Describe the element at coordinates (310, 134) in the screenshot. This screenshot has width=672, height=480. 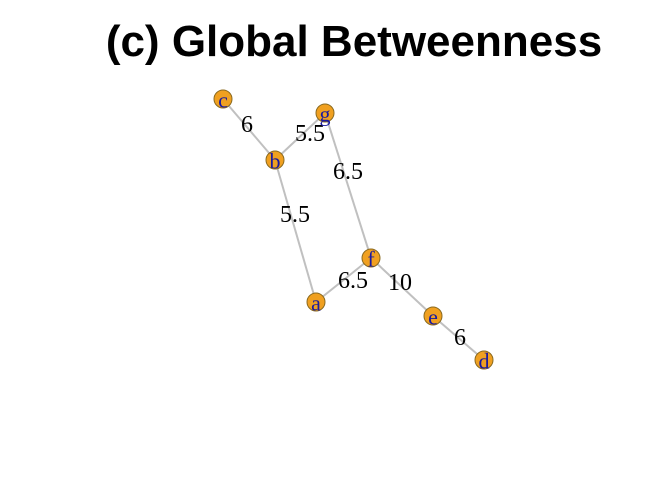
I see `edge-label-g-b: 5.5` at that location.